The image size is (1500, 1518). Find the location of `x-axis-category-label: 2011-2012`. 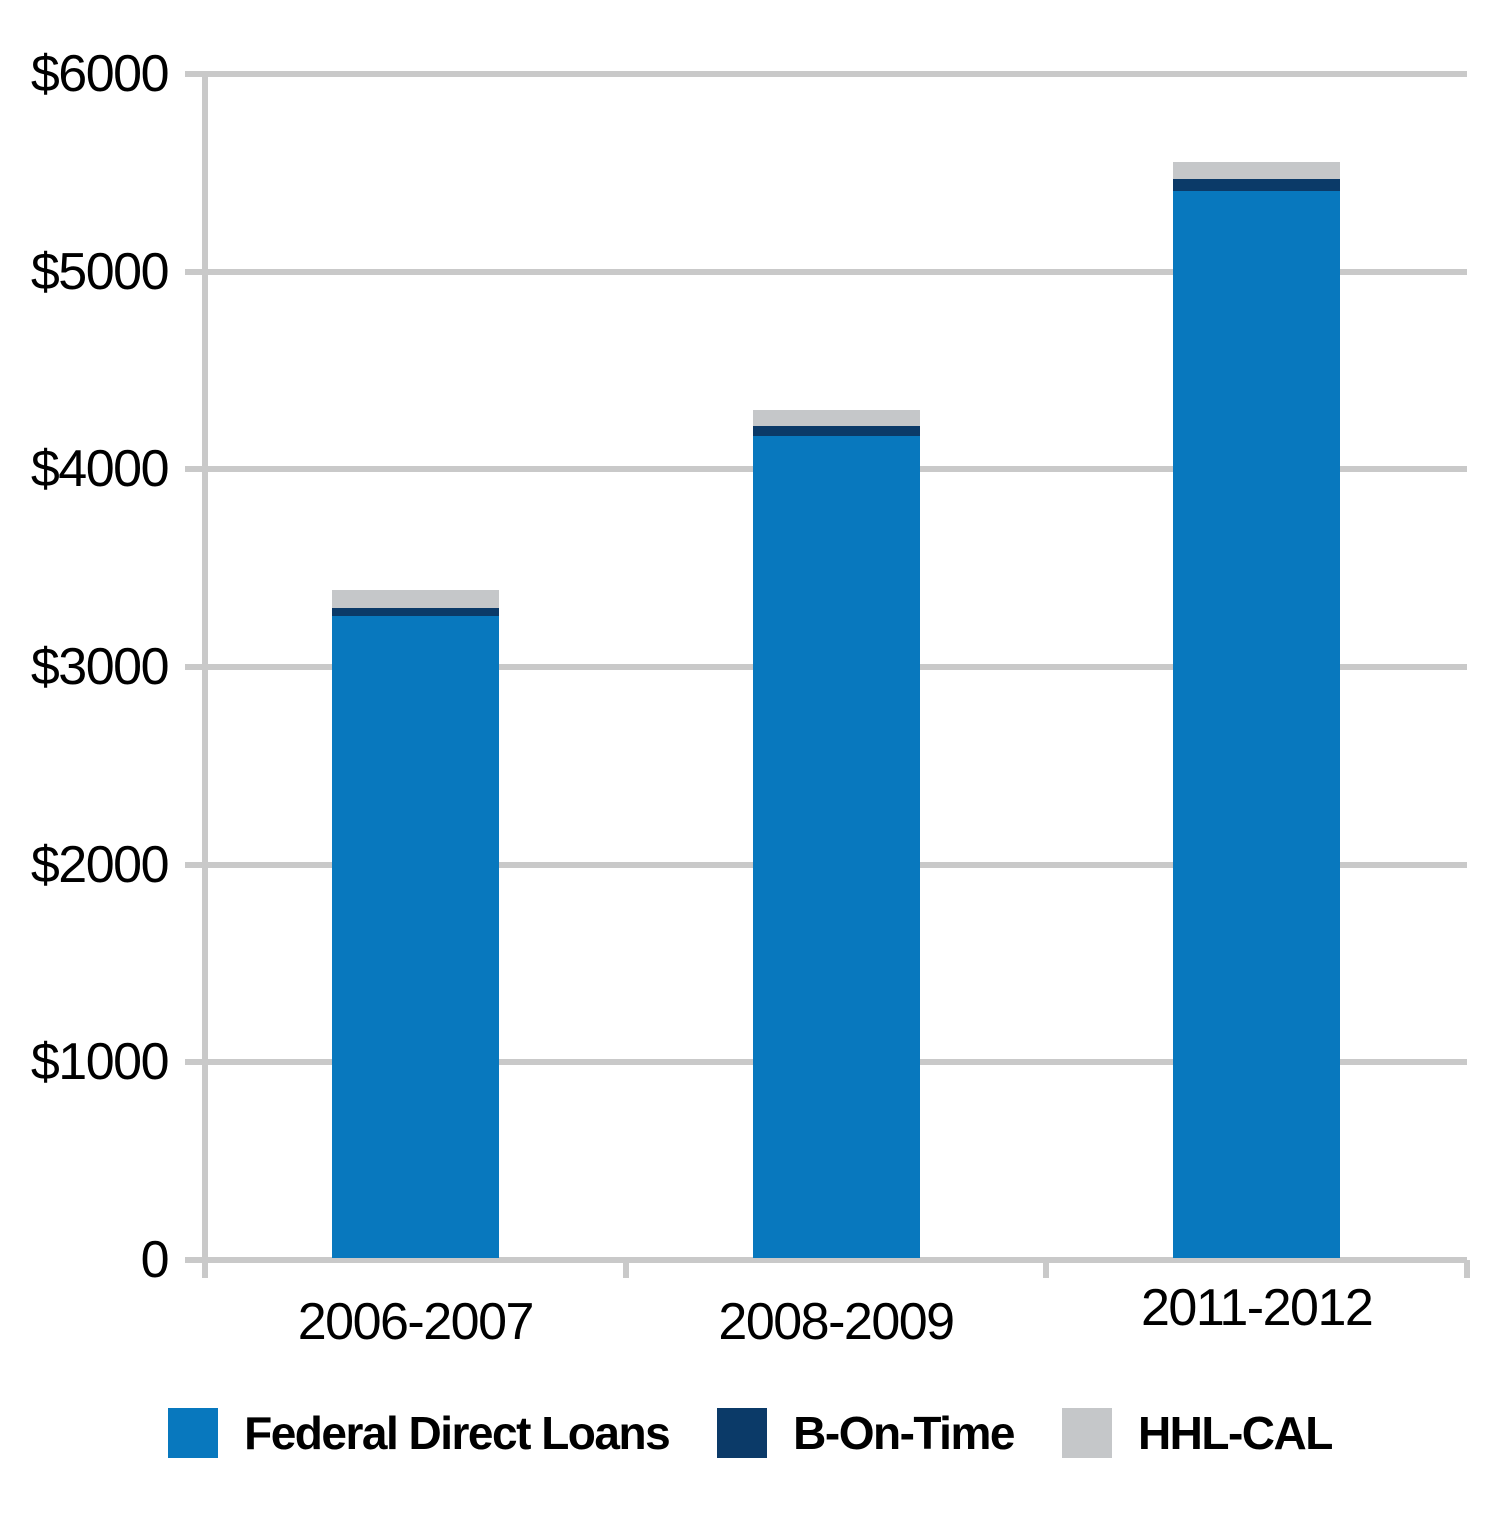

x-axis-category-label: 2011-2012 is located at coordinates (1257, 1308).